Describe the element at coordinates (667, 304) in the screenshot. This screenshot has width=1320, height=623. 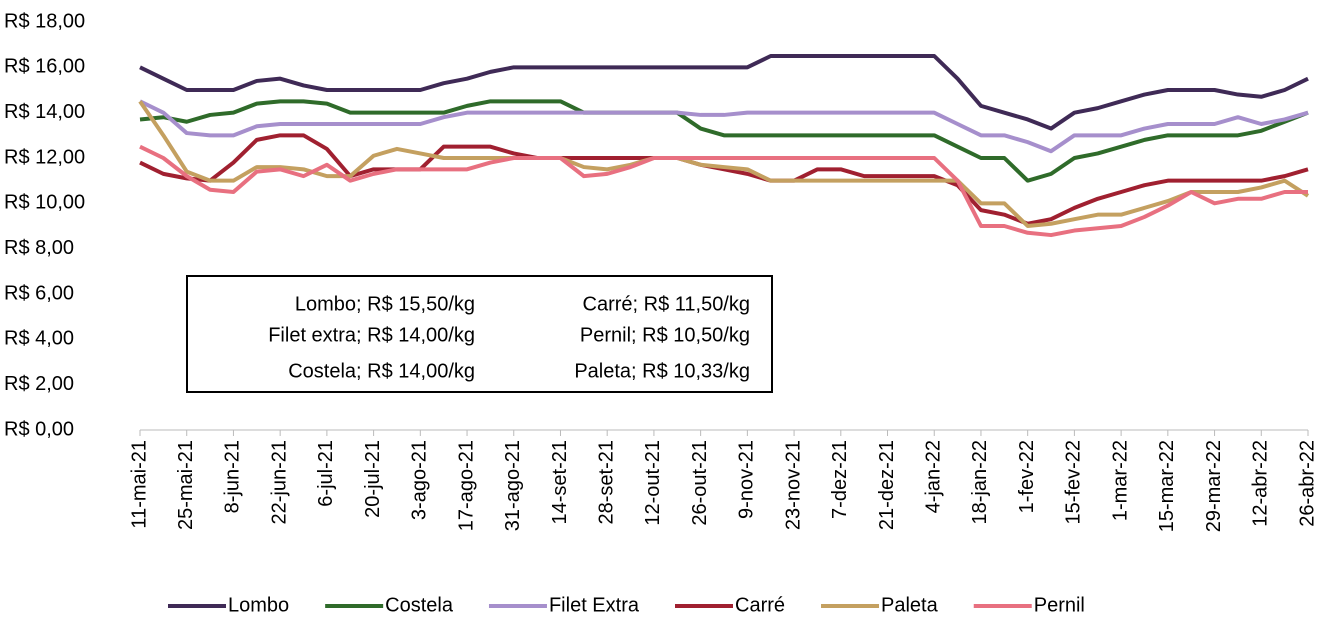
I see `annotation: Carré; R$ 11,50/kg` at that location.